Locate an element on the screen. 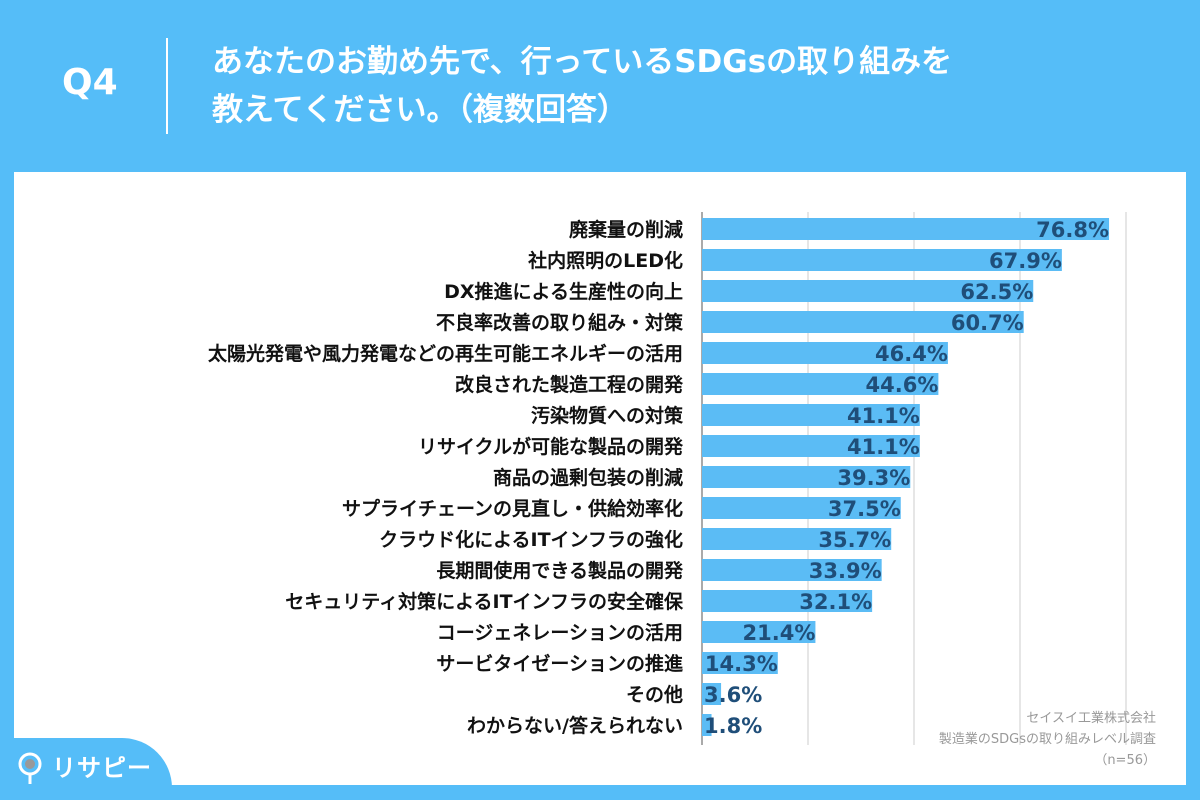  value-label: 1.8% is located at coordinates (733, 726).